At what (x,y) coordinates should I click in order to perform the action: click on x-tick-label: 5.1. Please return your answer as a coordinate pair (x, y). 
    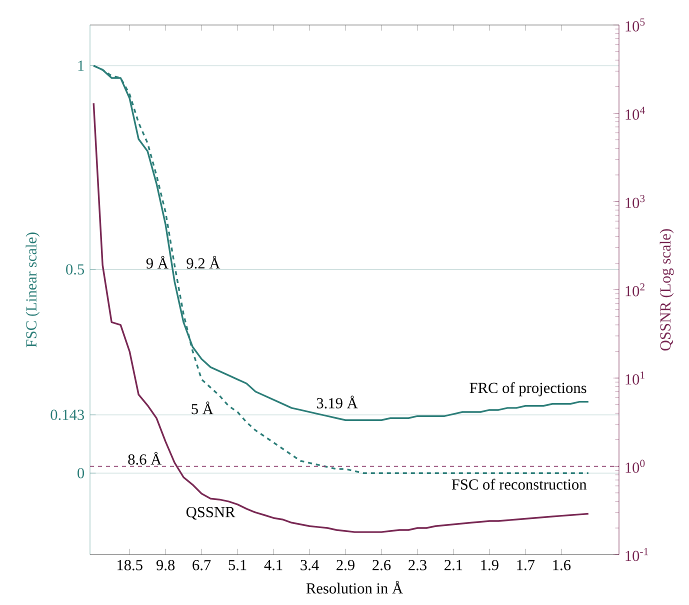
    Looking at the image, I should click on (237, 565).